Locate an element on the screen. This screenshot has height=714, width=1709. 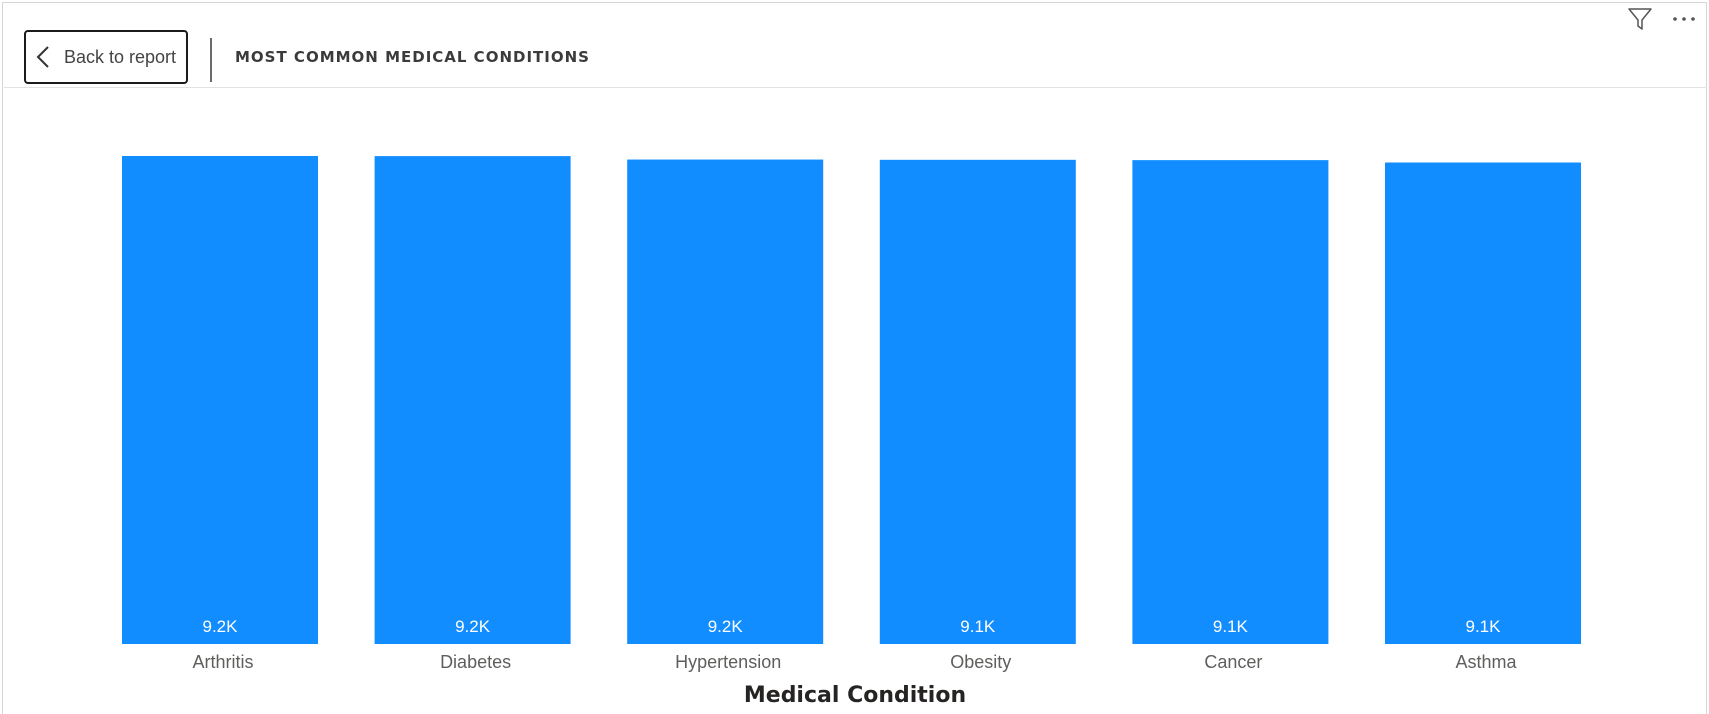
filter-icon is located at coordinates (1640, 19).